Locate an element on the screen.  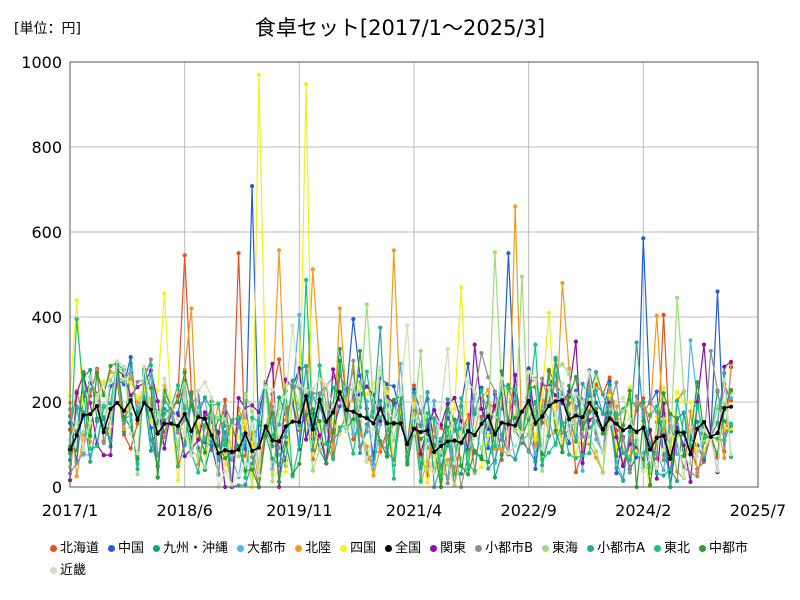
legend-item: 小都市B is located at coordinates (504, 549).